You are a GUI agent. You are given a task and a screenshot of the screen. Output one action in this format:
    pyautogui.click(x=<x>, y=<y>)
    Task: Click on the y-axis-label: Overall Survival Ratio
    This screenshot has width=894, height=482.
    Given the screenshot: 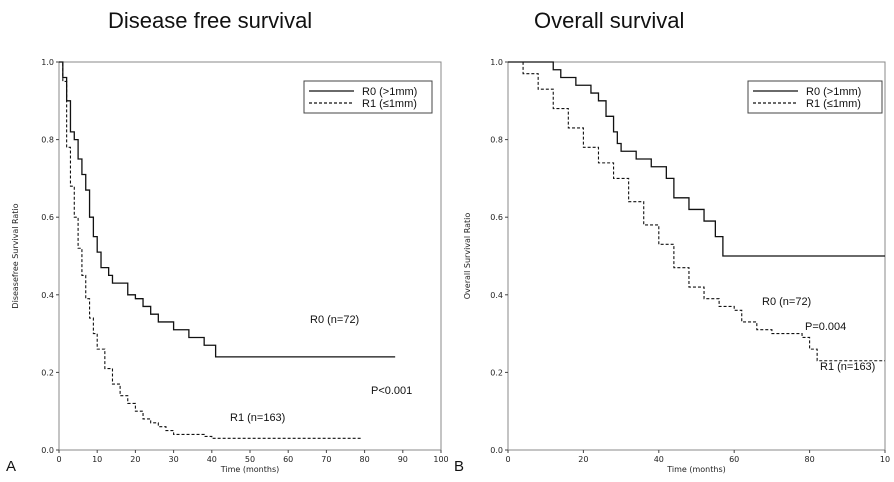 What is the action you would take?
    pyautogui.click(x=467, y=256)
    